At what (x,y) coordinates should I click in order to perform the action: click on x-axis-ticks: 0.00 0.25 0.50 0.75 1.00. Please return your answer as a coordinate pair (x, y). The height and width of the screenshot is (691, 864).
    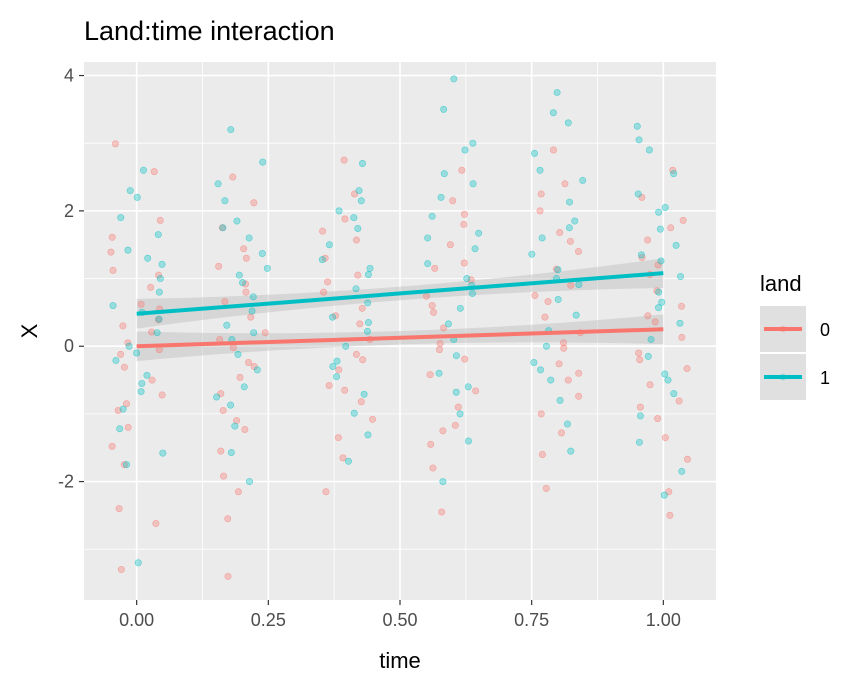
    Looking at the image, I should click on (400, 615).